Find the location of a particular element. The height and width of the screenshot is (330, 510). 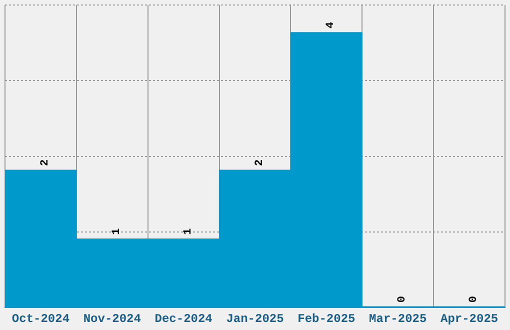

x-tick-label: Jan-2025 is located at coordinates (255, 319).